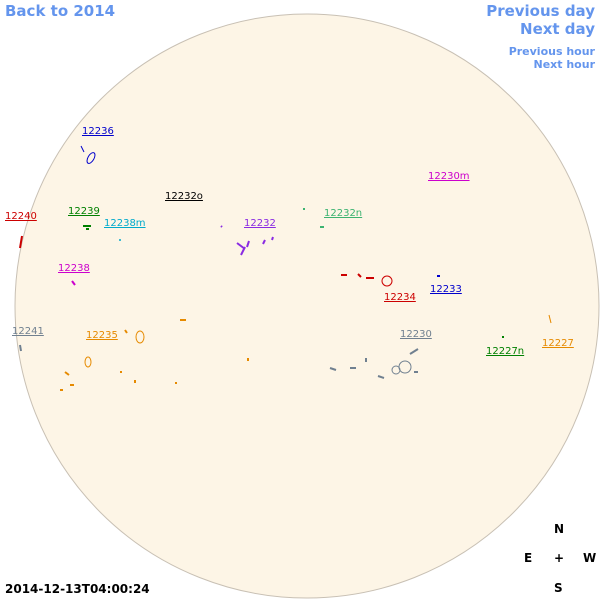 This screenshot has height=600, width=600. I want to click on region-label: 12233, so click(446, 289).